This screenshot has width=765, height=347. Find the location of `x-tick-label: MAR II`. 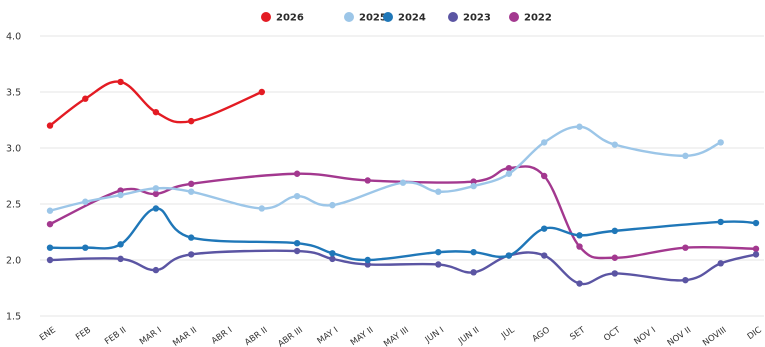

x-tick-label: MAR II is located at coordinates (185, 336).